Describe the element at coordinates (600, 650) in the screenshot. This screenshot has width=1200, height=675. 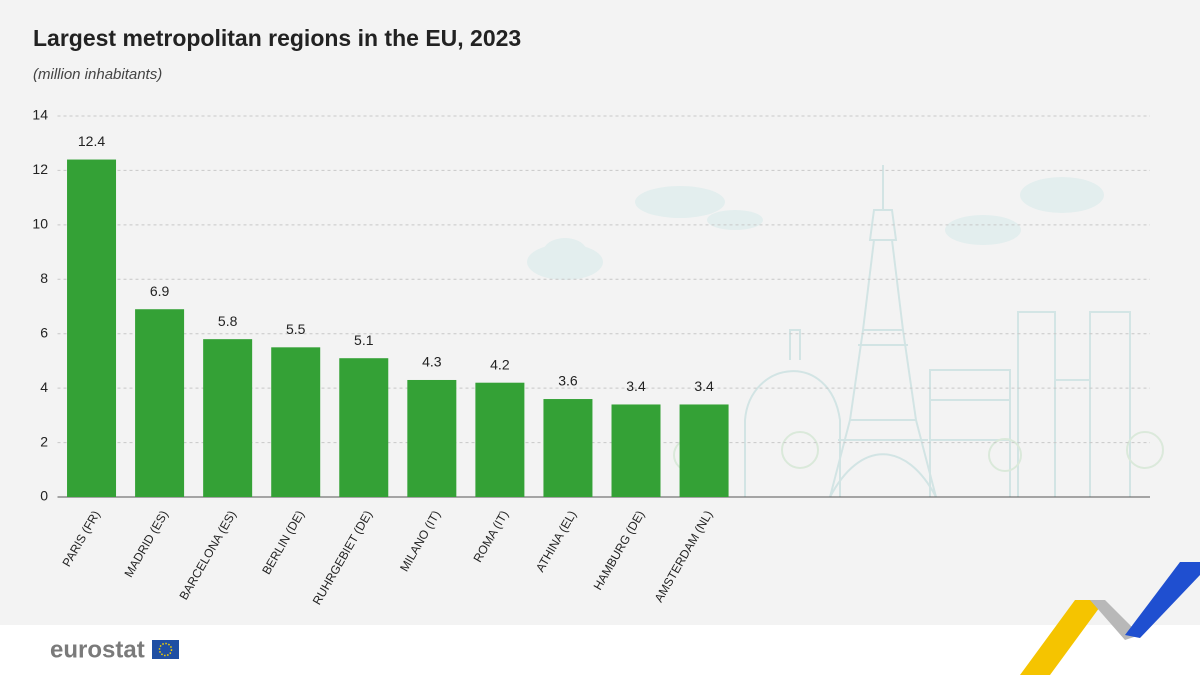
I see `footer` at that location.